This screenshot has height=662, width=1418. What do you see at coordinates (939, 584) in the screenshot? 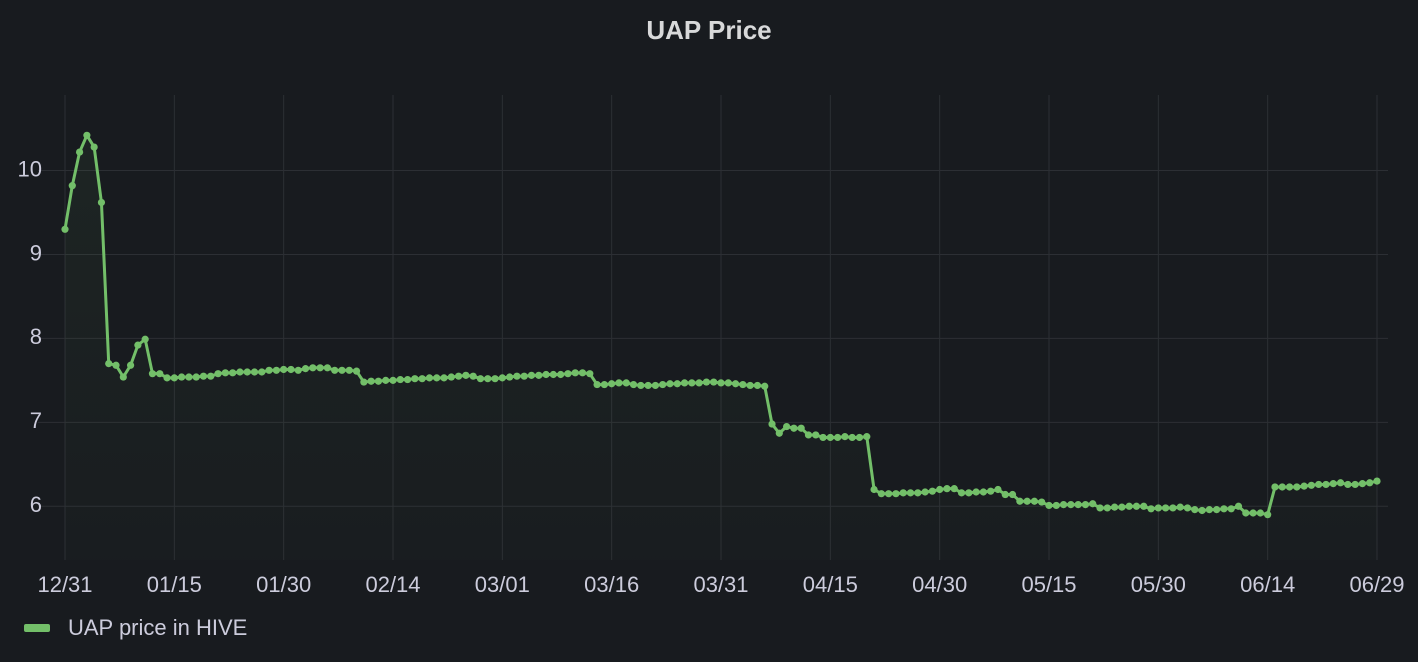
I see `x-tick-label: 04/30` at bounding box center [939, 584].